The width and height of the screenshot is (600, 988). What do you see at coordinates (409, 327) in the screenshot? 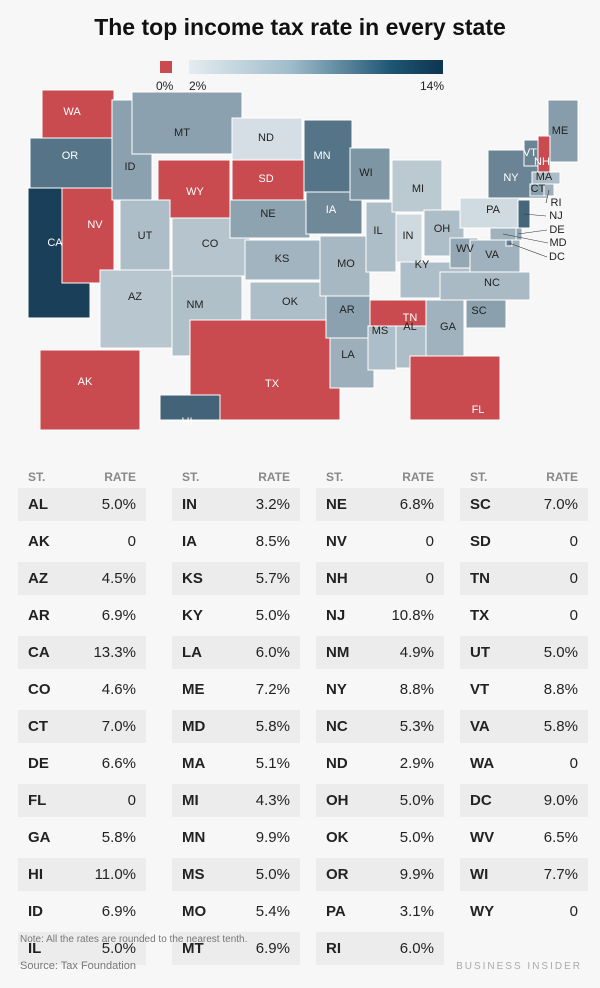
I see `state-label: AL` at bounding box center [409, 327].